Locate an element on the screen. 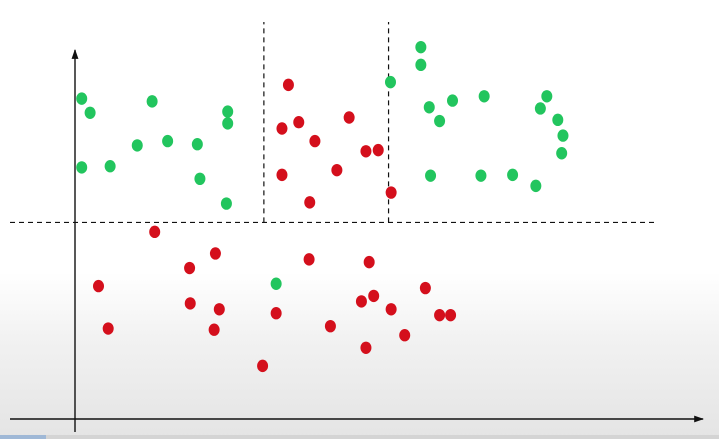  taskbar-strip is located at coordinates (359, 437).